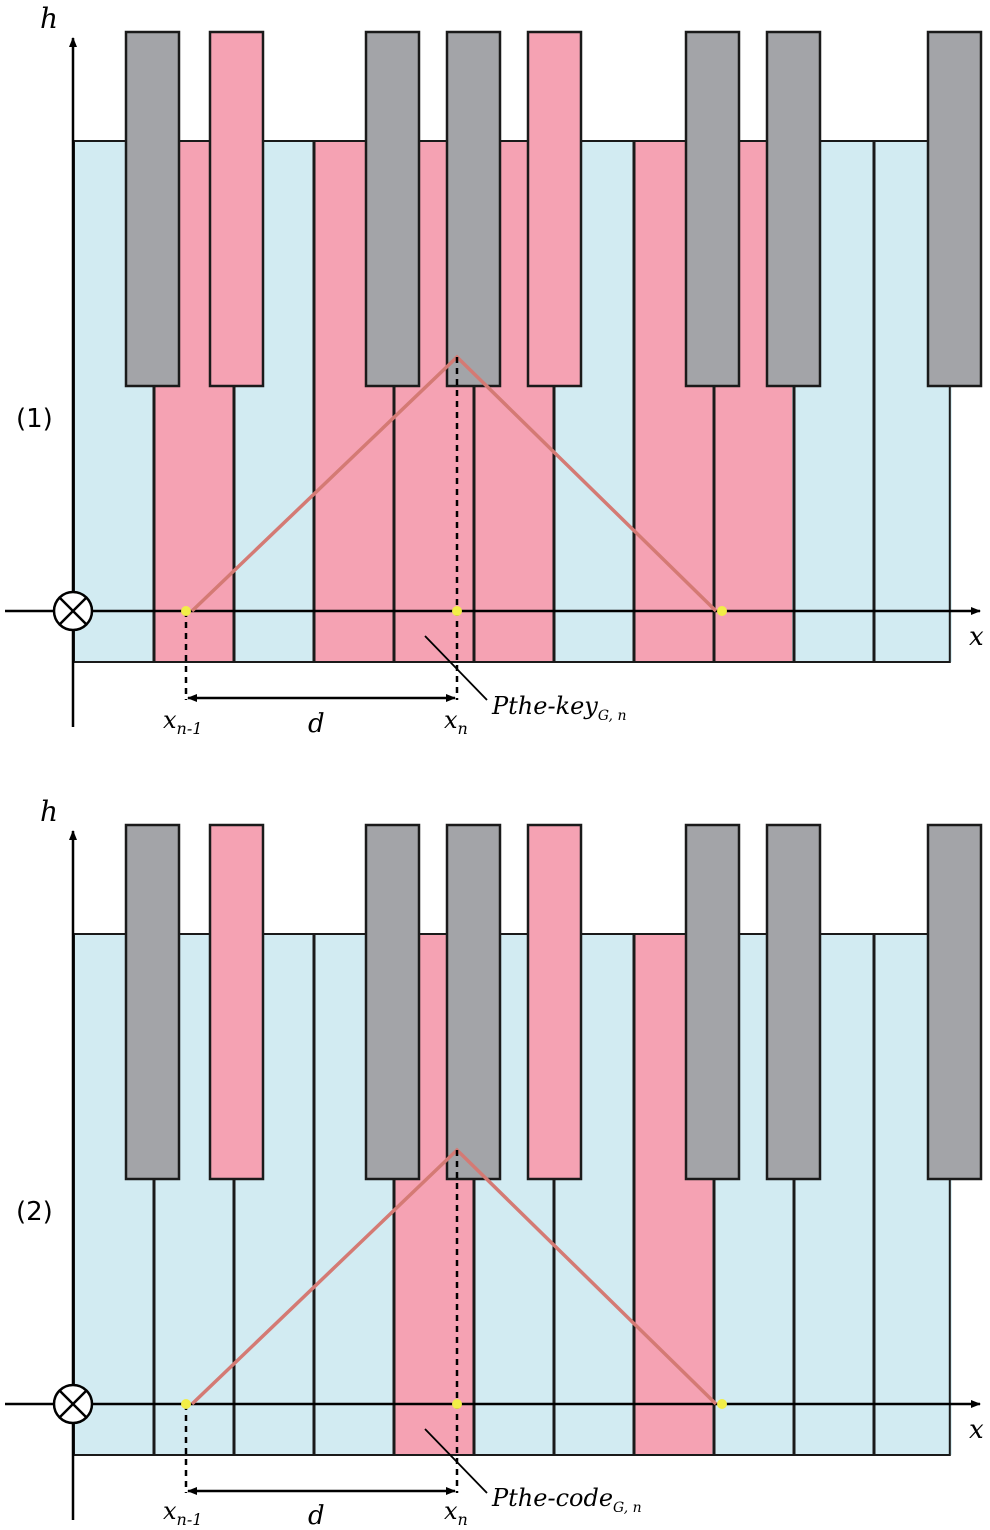 The height and width of the screenshot is (1530, 990). Describe the element at coordinates (34, 1212) in the screenshot. I see `panel-label: (2)` at that location.